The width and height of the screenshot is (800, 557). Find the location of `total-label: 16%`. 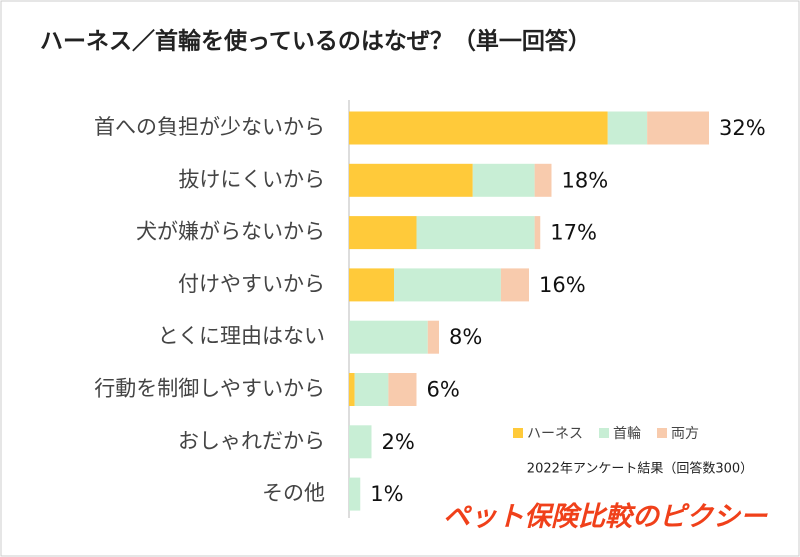

total-label: 16% is located at coordinates (562, 285).